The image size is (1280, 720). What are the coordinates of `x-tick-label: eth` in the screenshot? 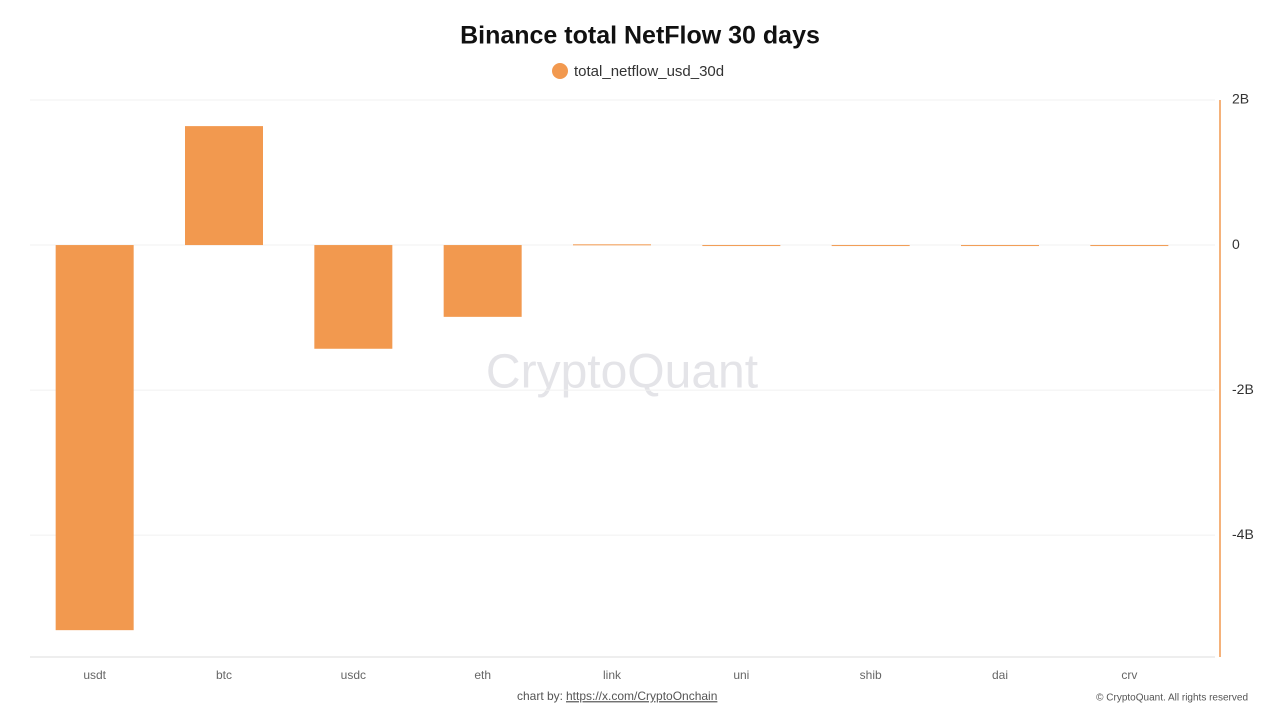 It's located at (482, 675).